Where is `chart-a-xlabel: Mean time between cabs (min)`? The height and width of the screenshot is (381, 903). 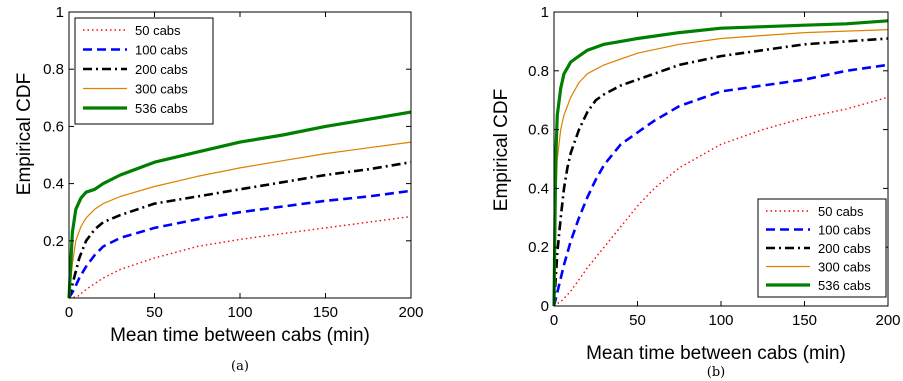
chart-a-xlabel: Mean time between cabs (min) is located at coordinates (240, 335).